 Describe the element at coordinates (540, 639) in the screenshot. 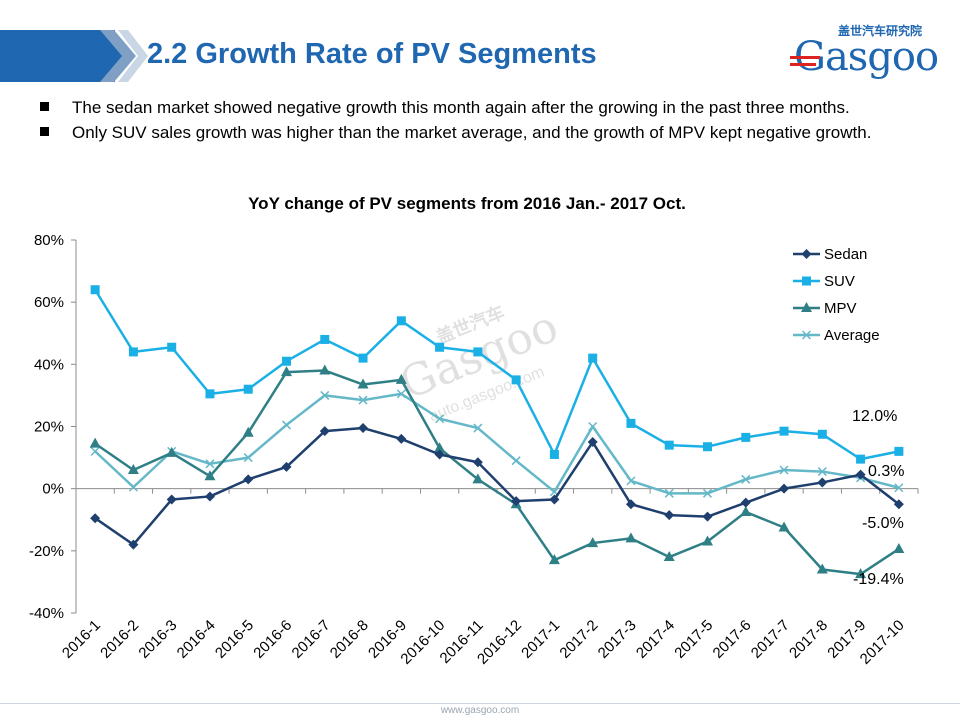

I see `x-tick-label: 2017-1` at that location.